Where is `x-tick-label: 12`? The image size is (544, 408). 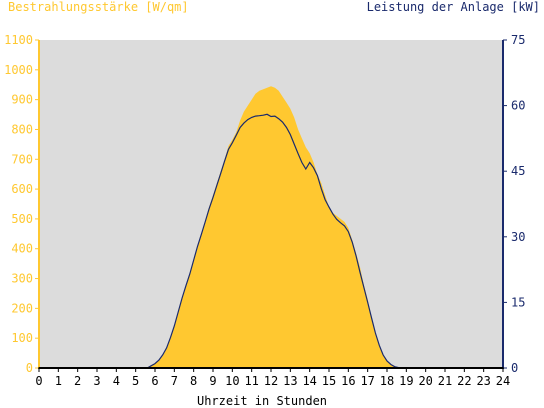
x-tick-label: 12 is located at coordinates (271, 381).